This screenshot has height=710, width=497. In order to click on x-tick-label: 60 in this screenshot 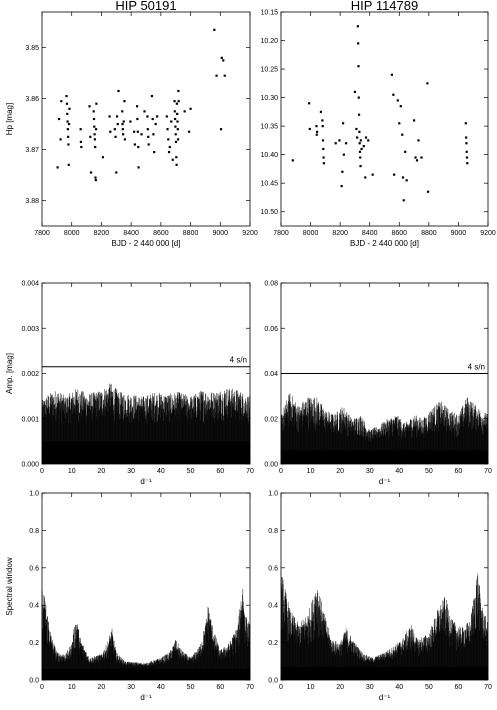, I will do `click(220, 687)`.